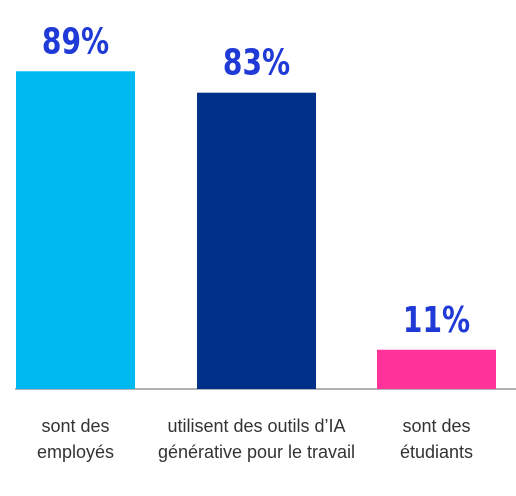 Image resolution: width=516 pixels, height=496 pixels. What do you see at coordinates (436, 319) in the screenshot?
I see `value-label: 11%` at bounding box center [436, 319].